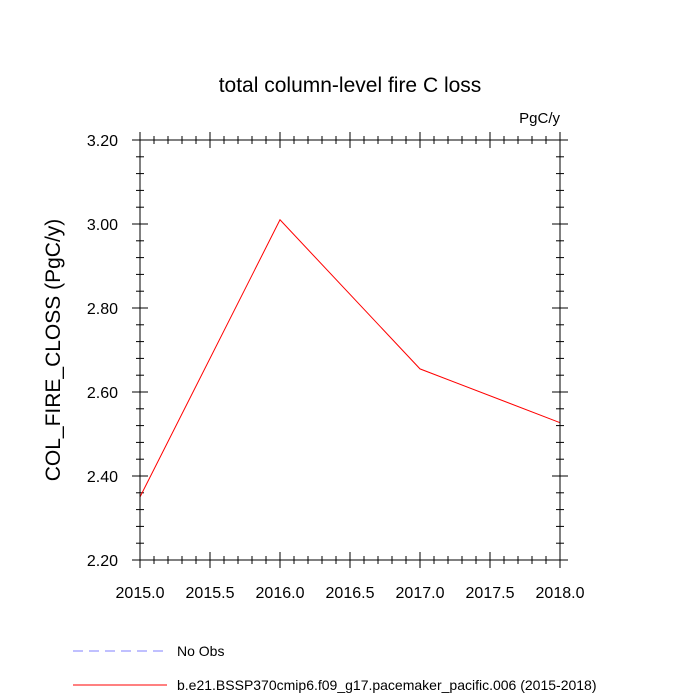  What do you see at coordinates (102, 351) in the screenshot?
I see `y-tick-labels: 2.20 2.40 2.60 2.80 3.00 3.20` at bounding box center [102, 351].